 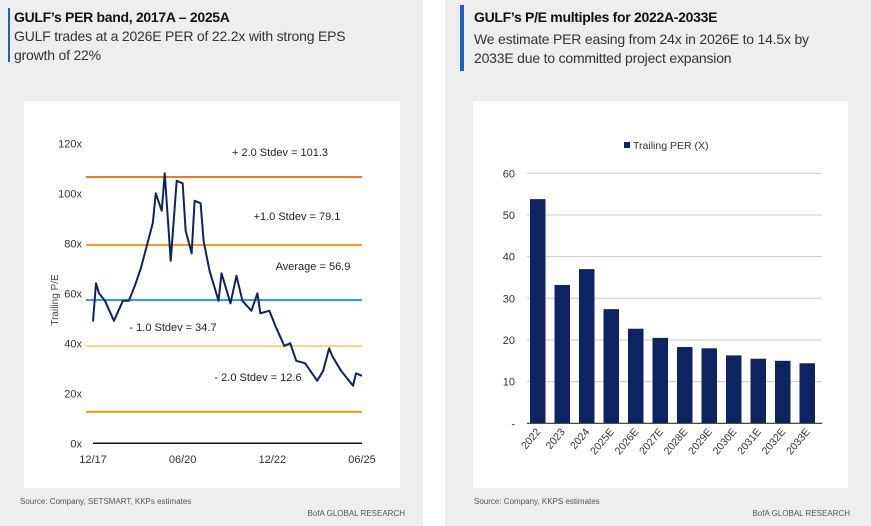 I want to click on y-axis-title: Trailing P/E, so click(x=55, y=300).